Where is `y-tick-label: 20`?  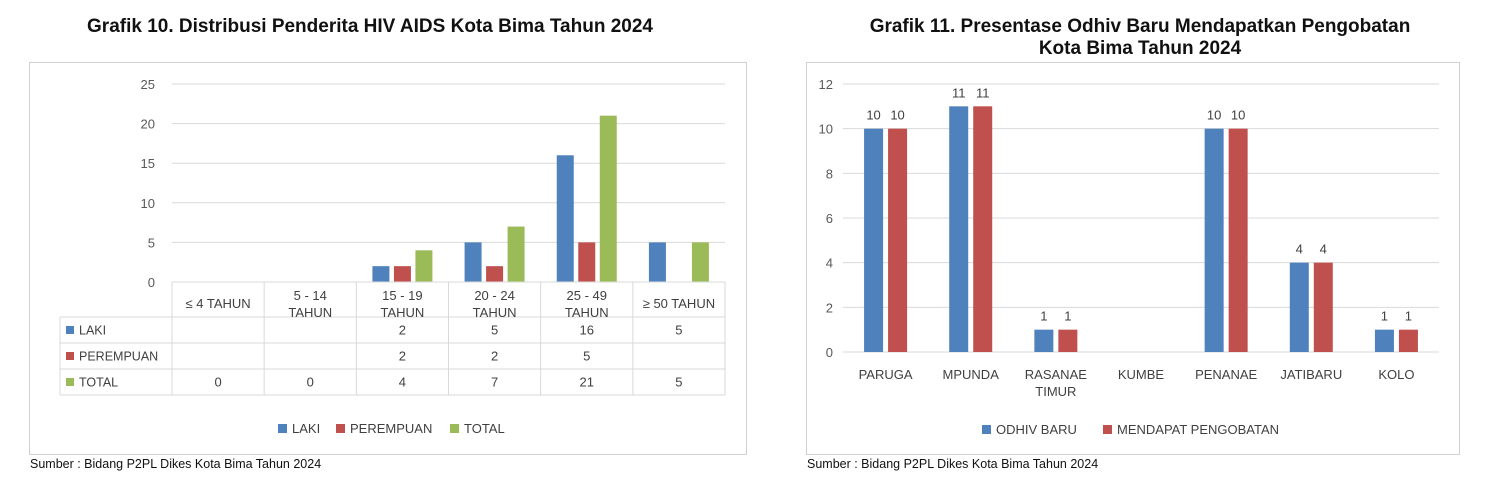 y-tick-label: 20 is located at coordinates (148, 124).